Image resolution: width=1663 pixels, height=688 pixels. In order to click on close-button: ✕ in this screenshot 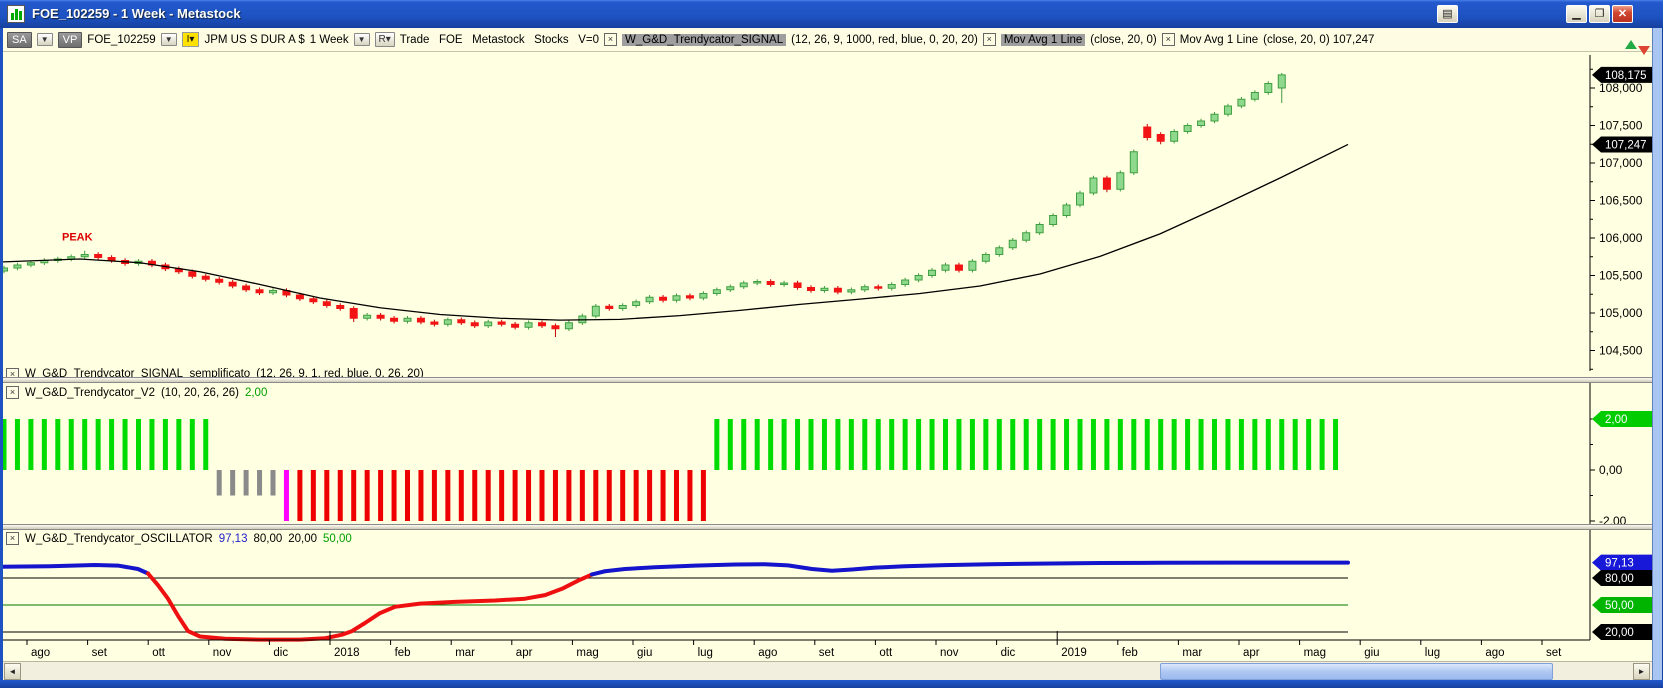, I will do `click(1622, 14)`.